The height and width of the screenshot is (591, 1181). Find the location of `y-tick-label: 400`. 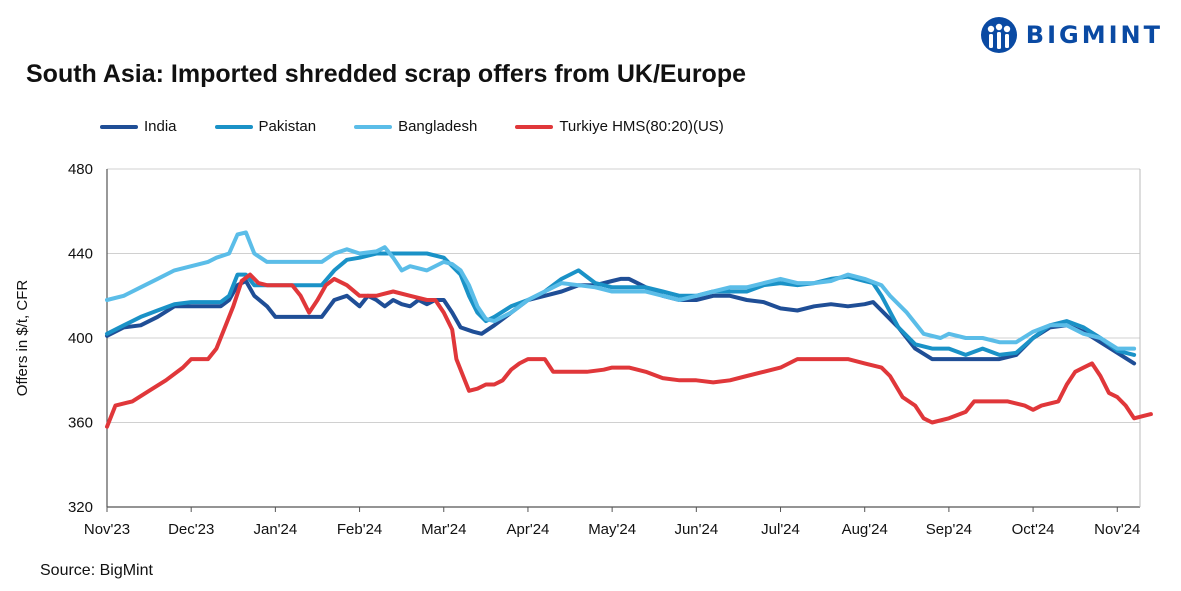

y-tick-label: 400 is located at coordinates (80, 338).